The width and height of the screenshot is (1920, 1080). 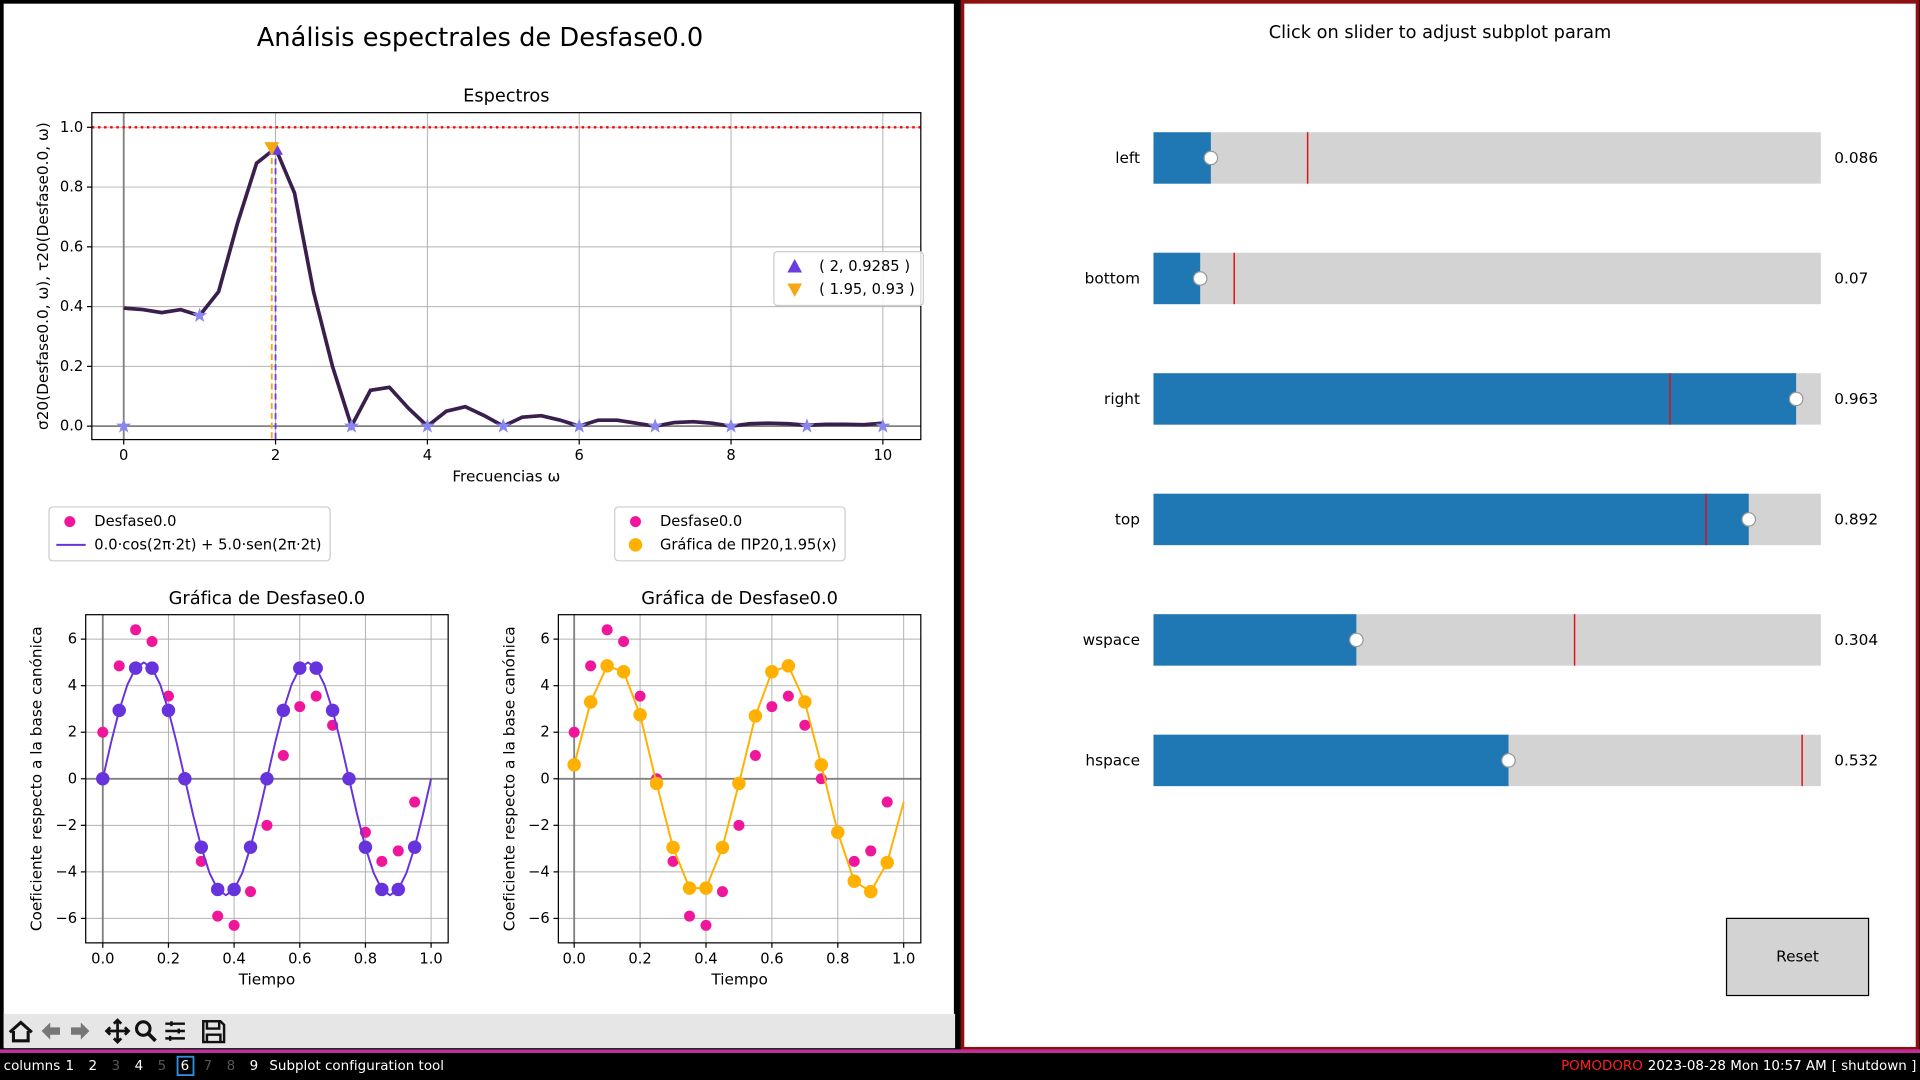 What do you see at coordinates (139, 1066) in the screenshot?
I see `workspace: 4` at bounding box center [139, 1066].